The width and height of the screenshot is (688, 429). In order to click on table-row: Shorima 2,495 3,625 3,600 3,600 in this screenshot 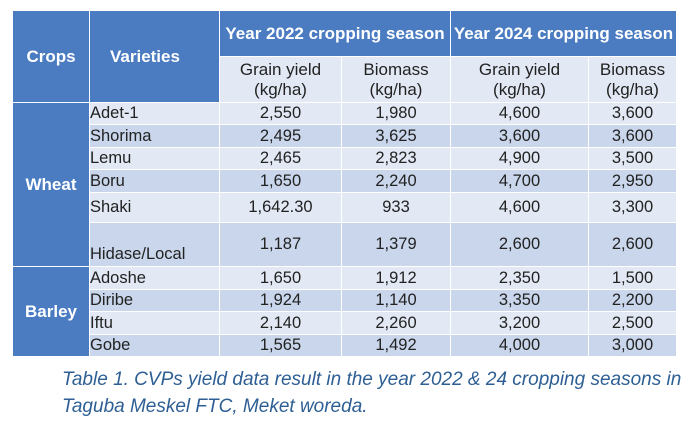, I will do `click(345, 136)`.